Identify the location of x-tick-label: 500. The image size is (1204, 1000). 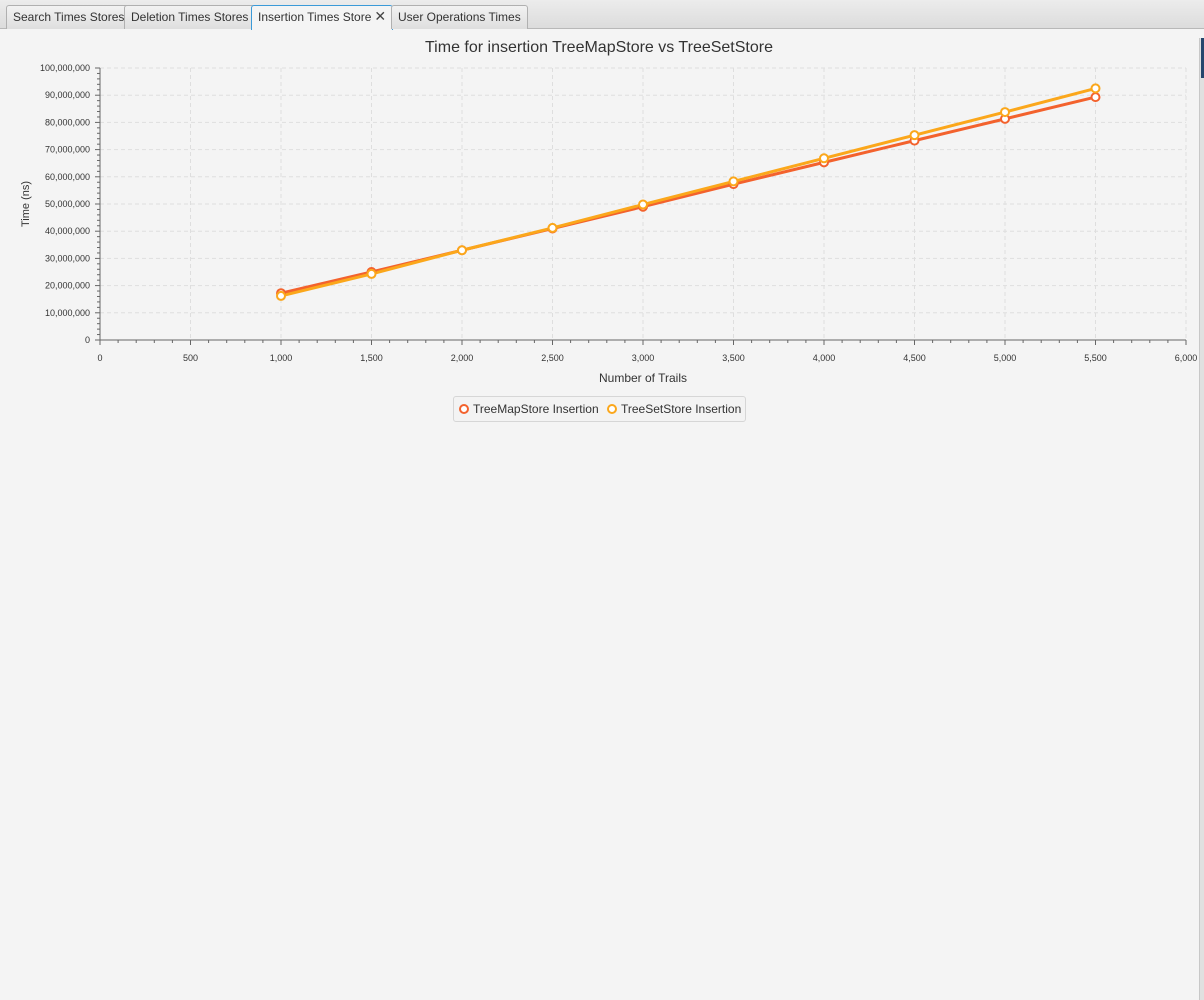
(190, 358).